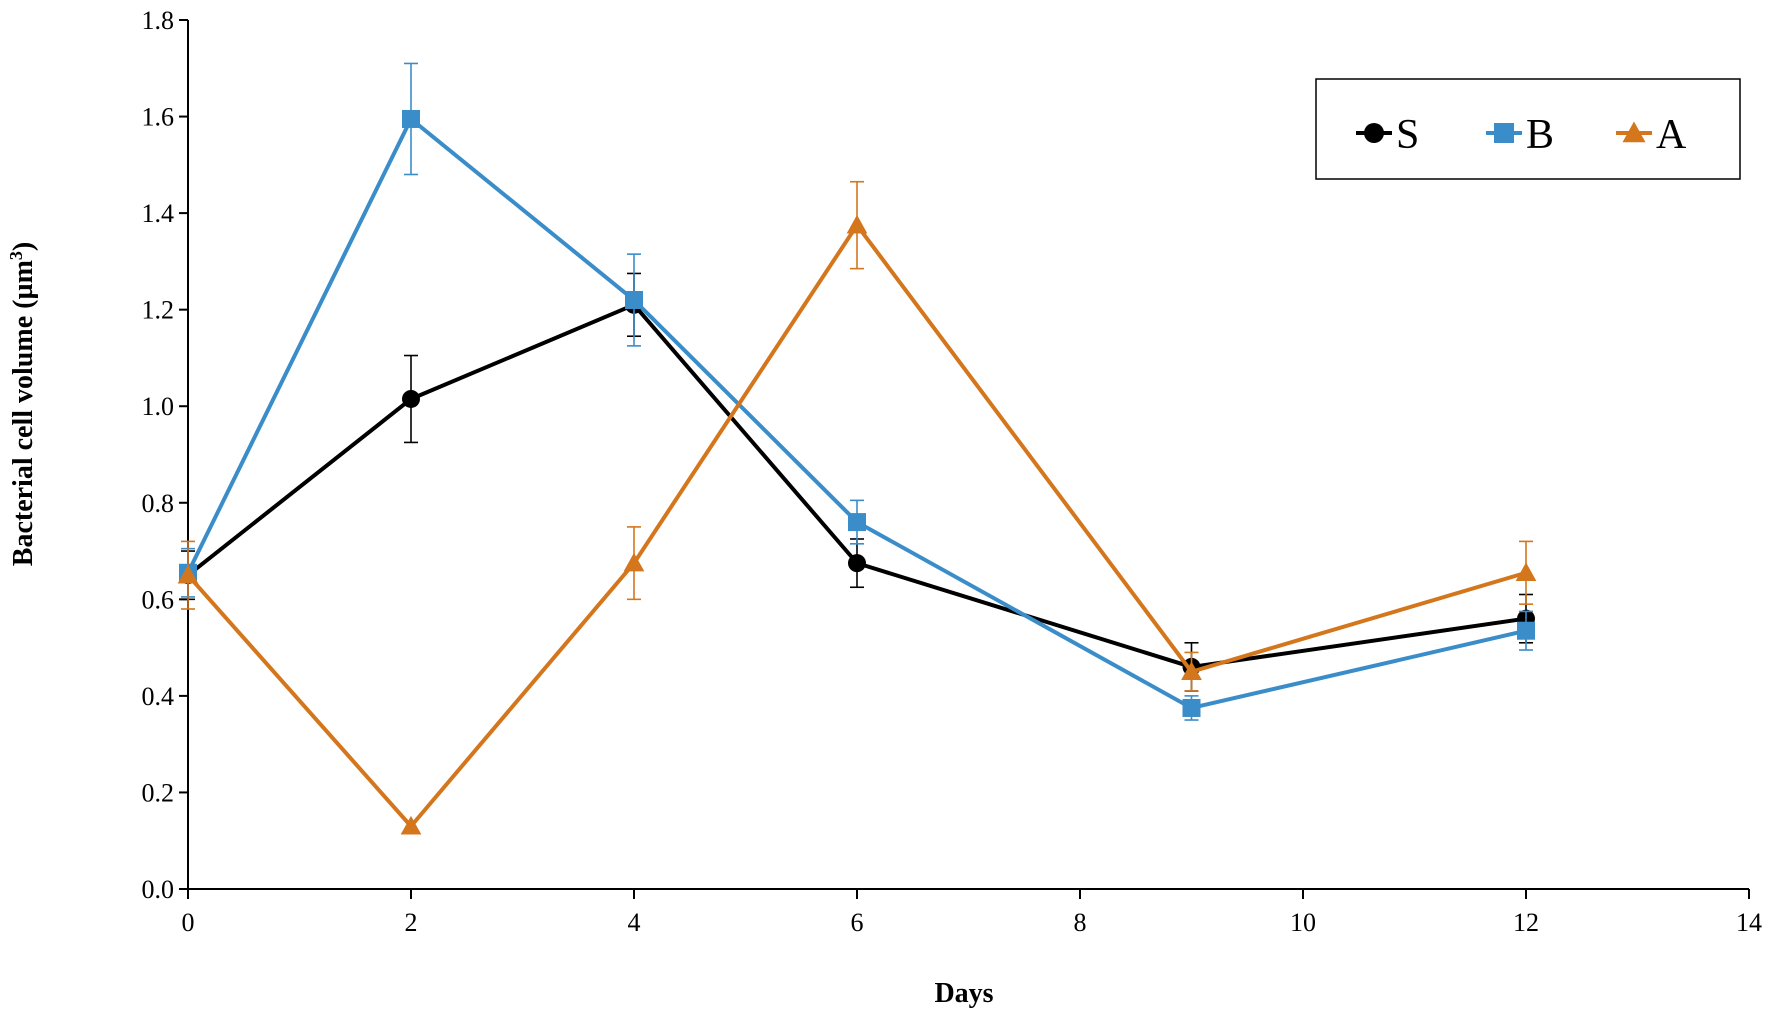 The image size is (1771, 1023). What do you see at coordinates (1520, 135) in the screenshot?
I see `legend-item-B: B` at bounding box center [1520, 135].